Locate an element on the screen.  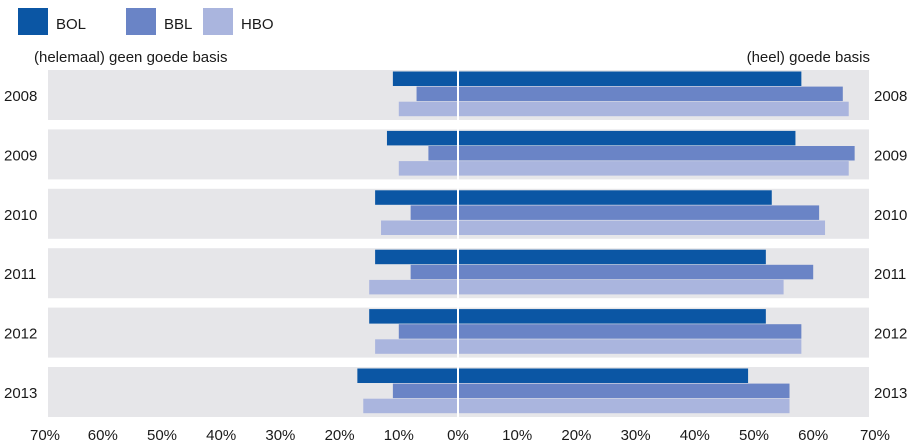
bar-bol-2011-negative is located at coordinates (416, 257).